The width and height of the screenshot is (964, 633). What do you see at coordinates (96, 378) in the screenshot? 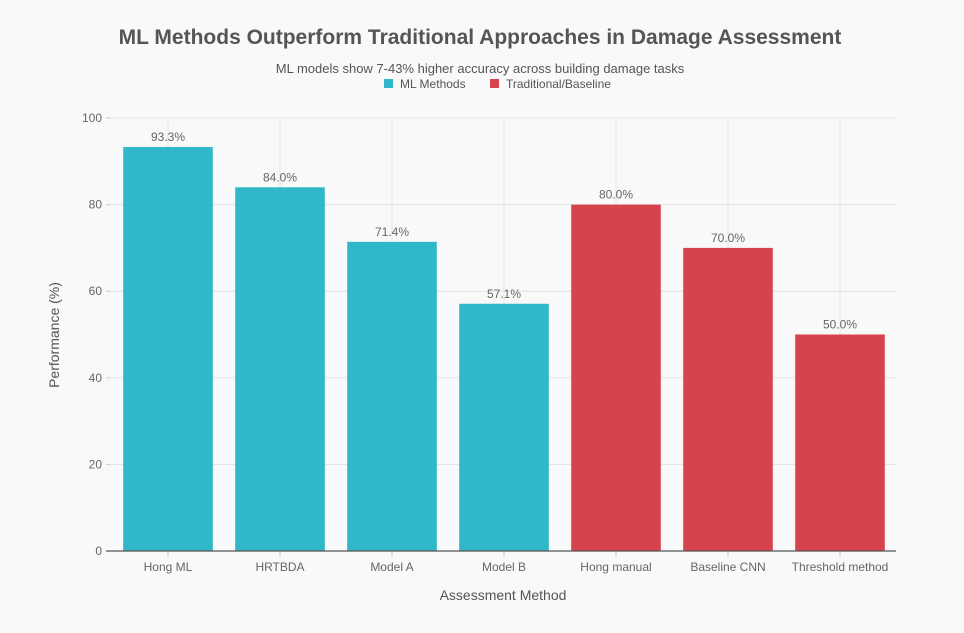
I see `y-tick-label: 40` at bounding box center [96, 378].